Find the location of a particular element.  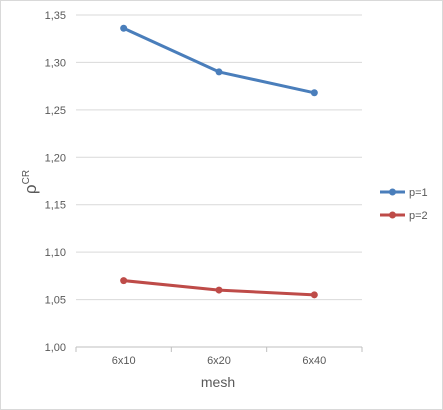

y-tick-label: 1,05 is located at coordinates (55, 301).